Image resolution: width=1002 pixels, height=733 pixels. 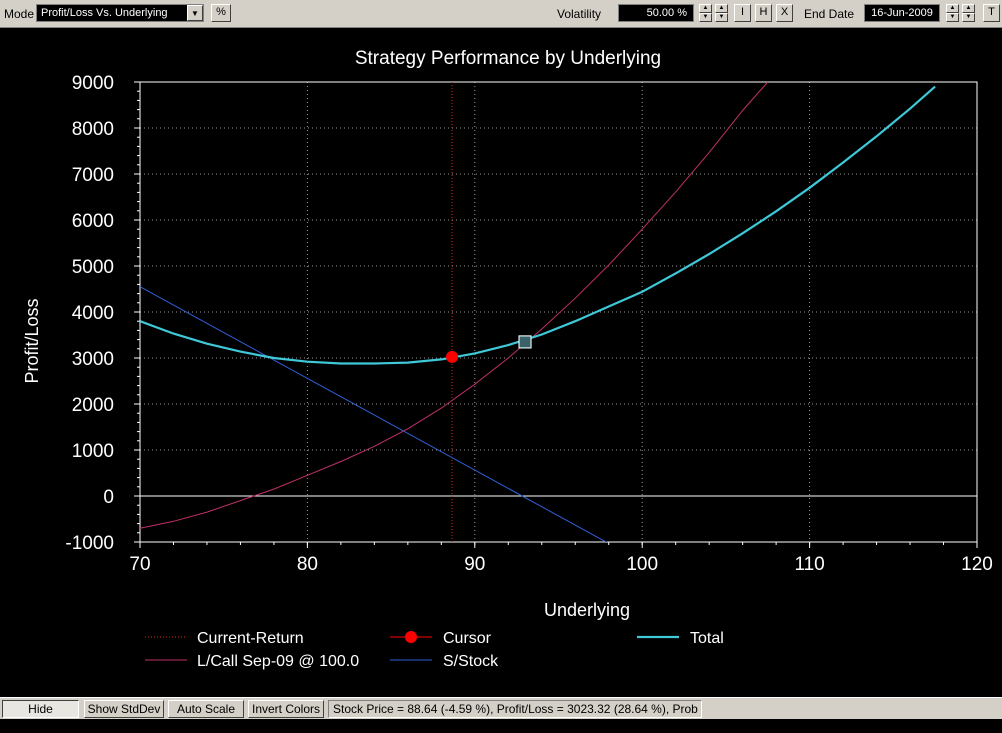 I want to click on x-tick-label: 70, so click(x=139, y=564).